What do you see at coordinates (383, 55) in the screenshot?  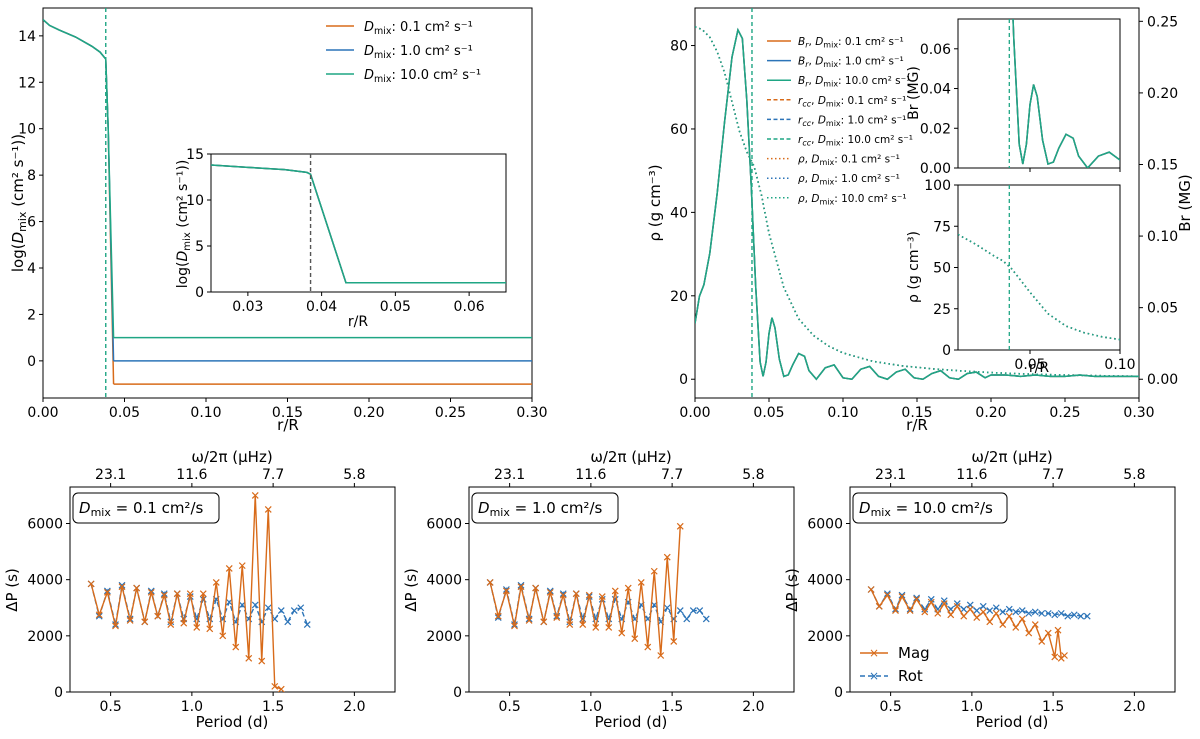 I see `legend-label-d10-sub: mix` at bounding box center [383, 55].